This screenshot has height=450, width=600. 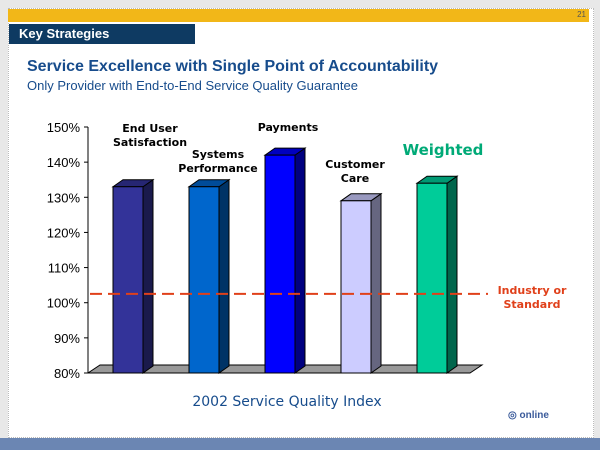 What do you see at coordinates (64, 197) in the screenshot?
I see `y-tick-label: 130%` at bounding box center [64, 197].